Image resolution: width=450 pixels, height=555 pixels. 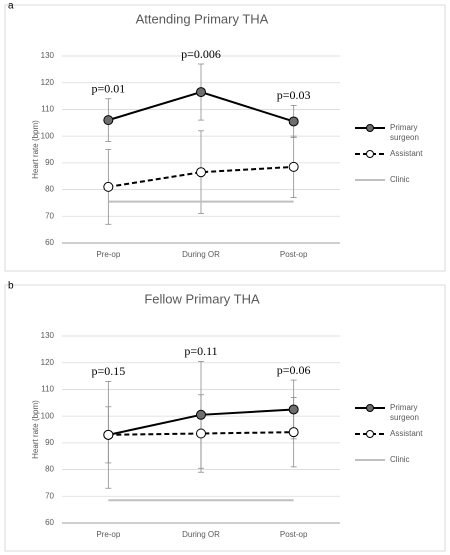 I want to click on annotation: p=0.11, so click(x=200, y=351).